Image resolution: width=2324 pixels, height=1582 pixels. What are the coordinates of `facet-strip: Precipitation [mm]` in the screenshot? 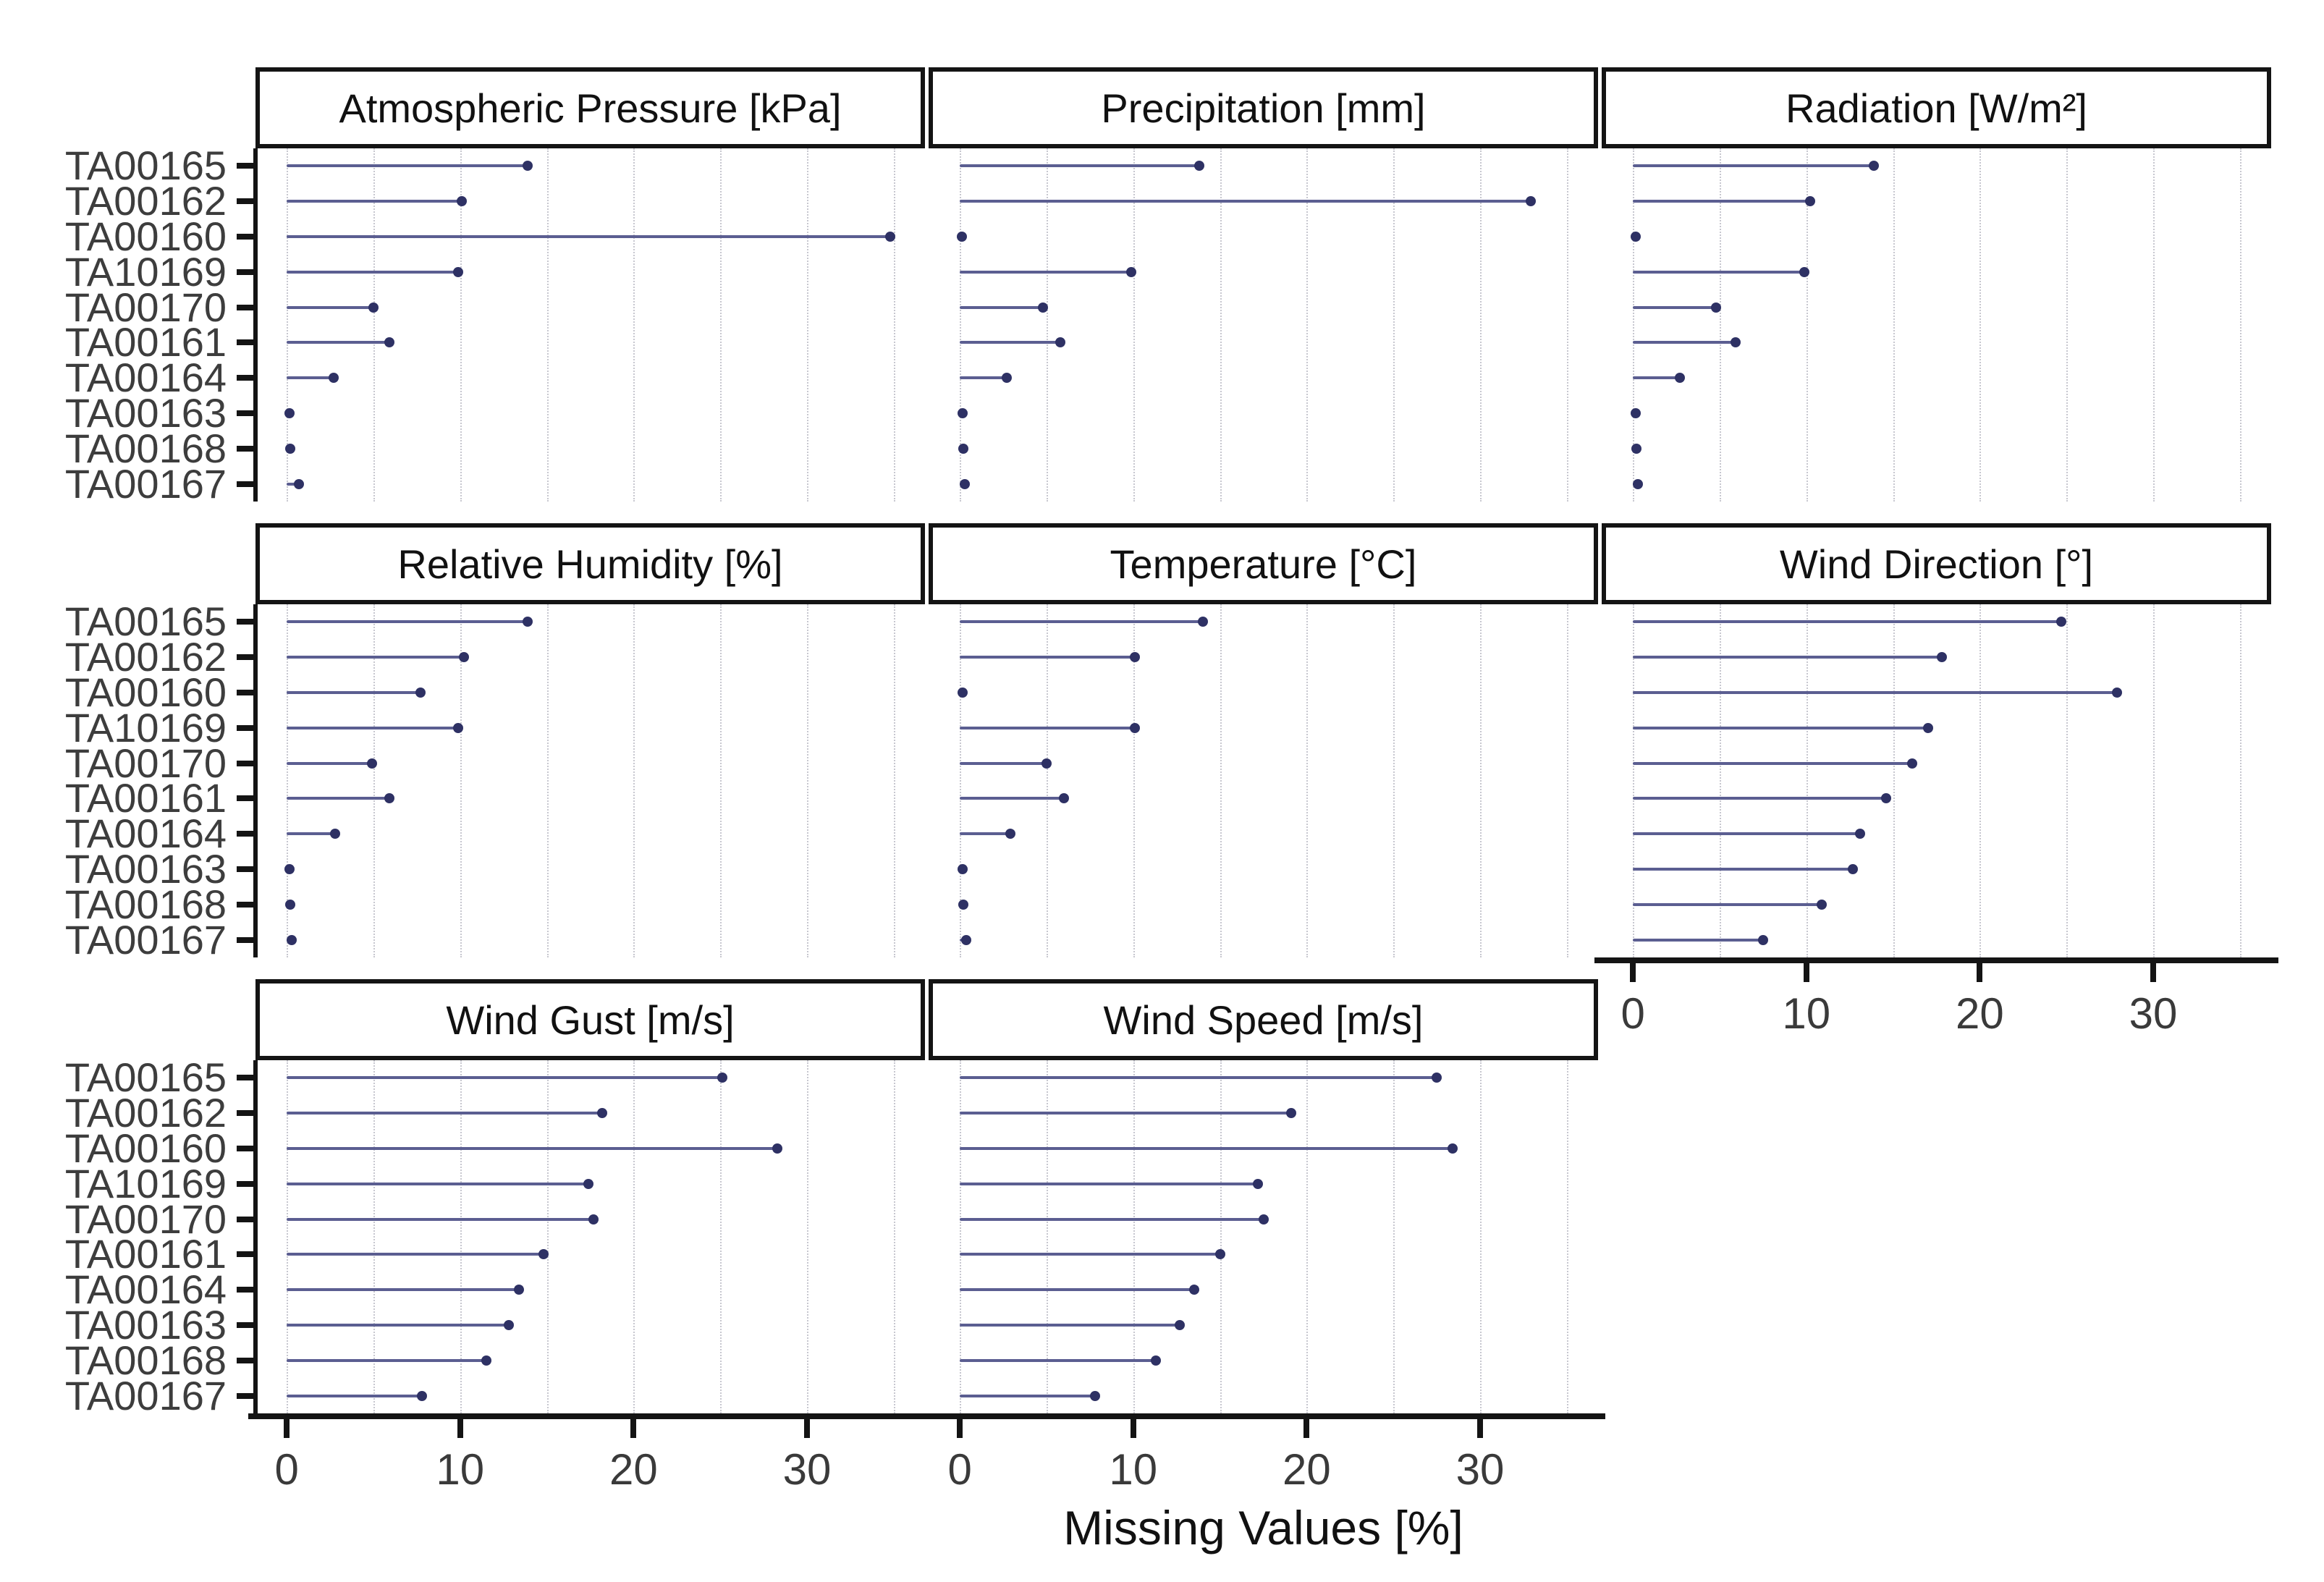 It's located at (1263, 108).